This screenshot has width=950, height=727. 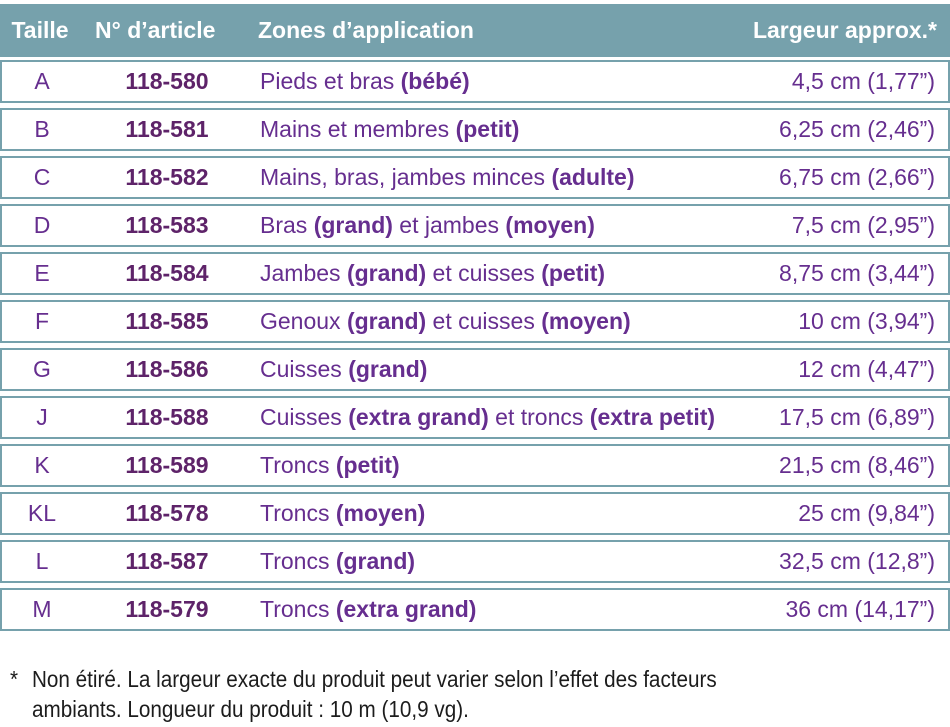 I want to click on article-cell: 118-586, so click(x=167, y=369).